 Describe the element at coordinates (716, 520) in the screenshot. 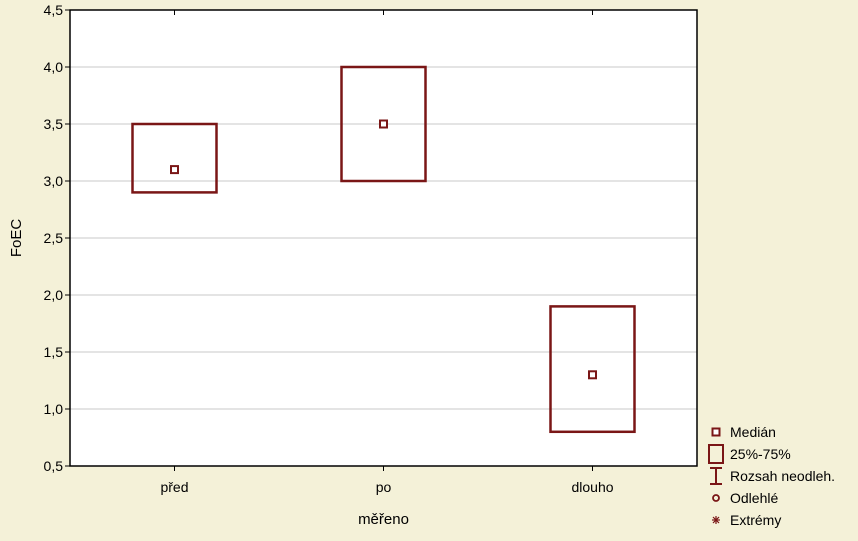

I see `legend-extreme-icon` at that location.